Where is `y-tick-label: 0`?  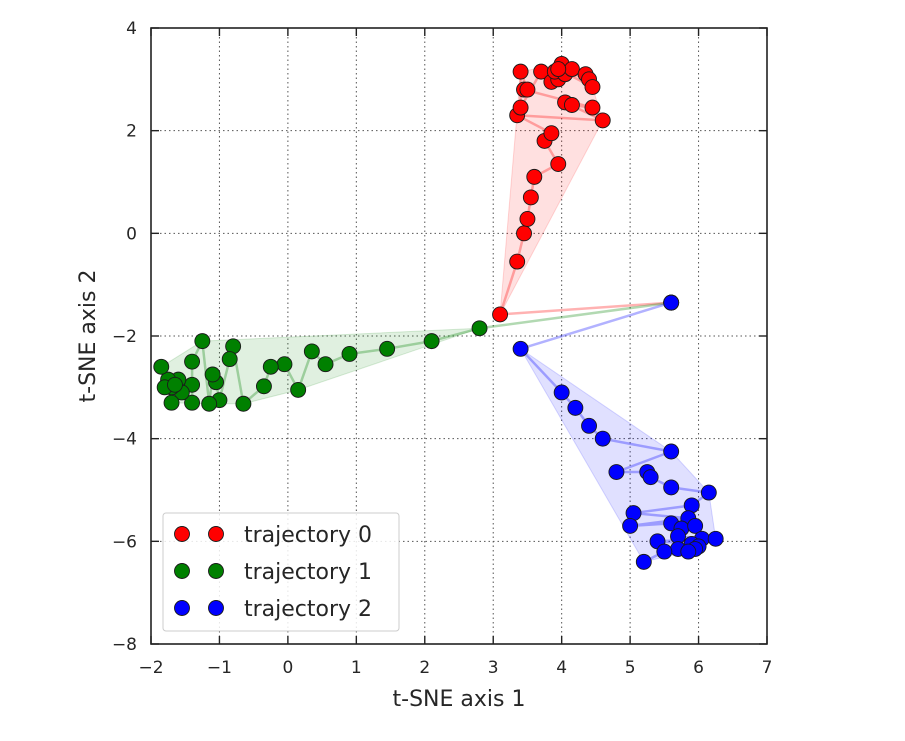 y-tick-label: 0 is located at coordinates (131, 234).